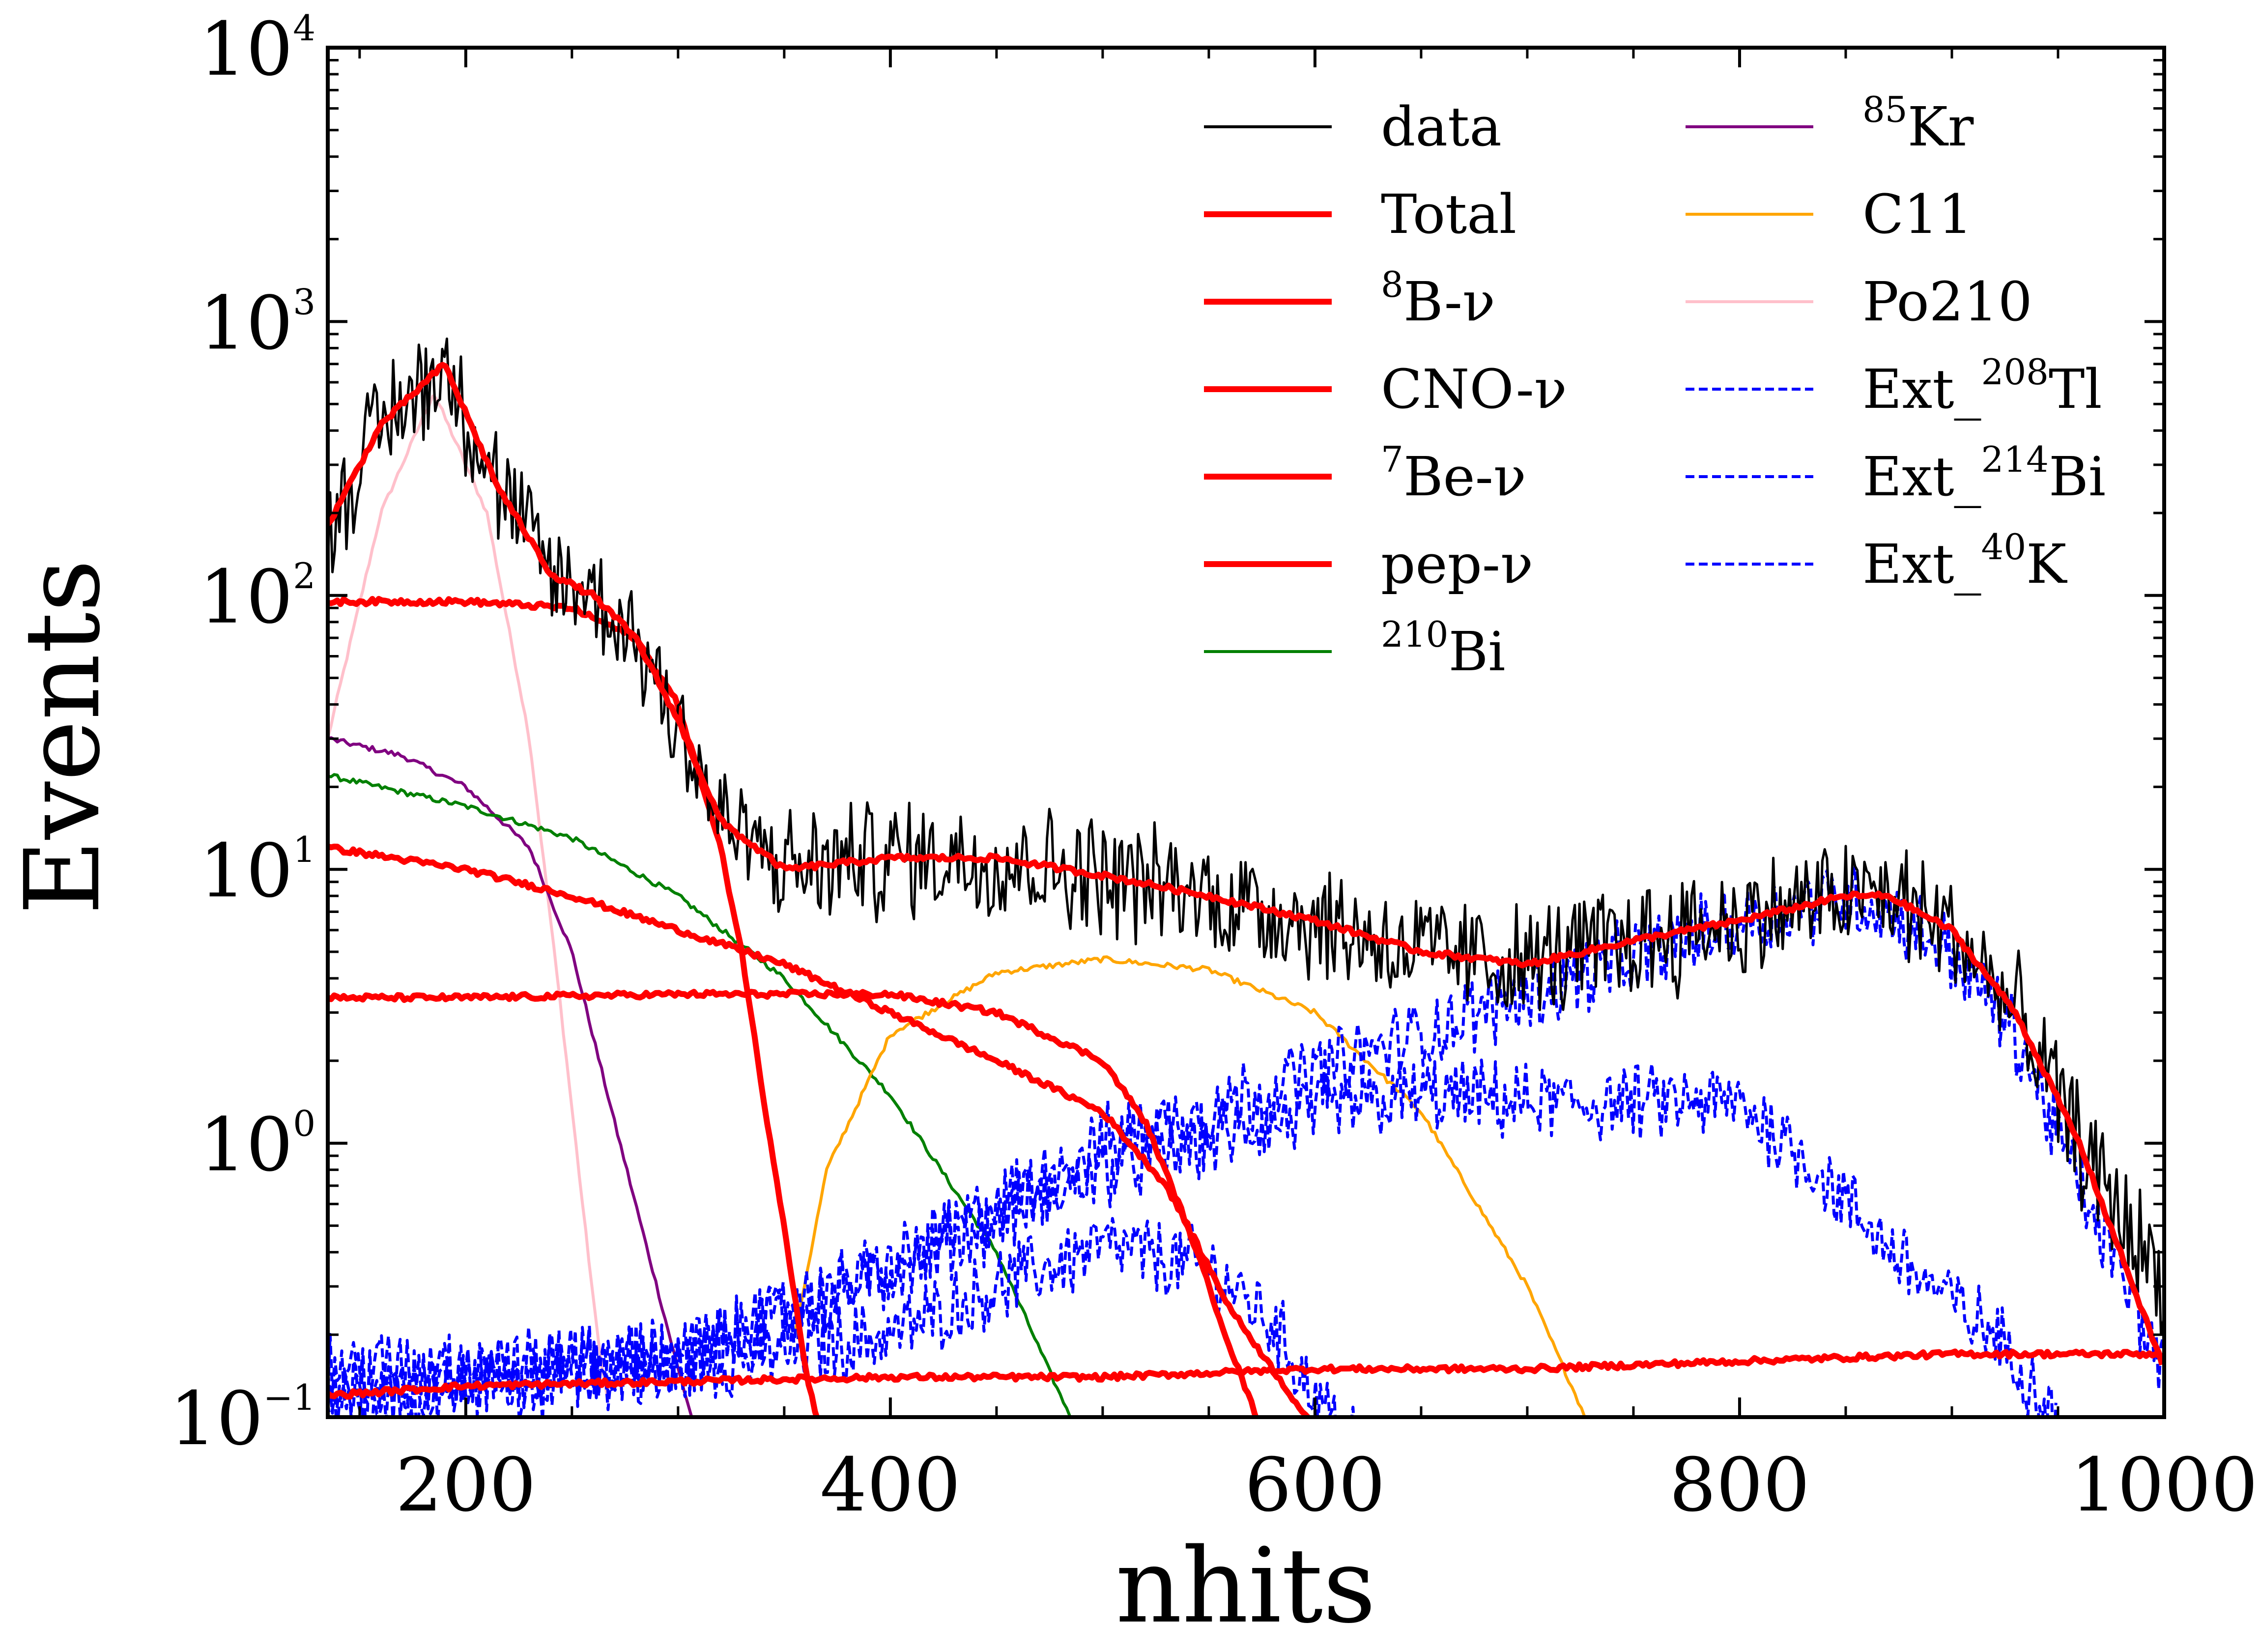 This screenshot has width=2260, height=1652. I want to click on y-tick-label: 10², so click(257, 597).